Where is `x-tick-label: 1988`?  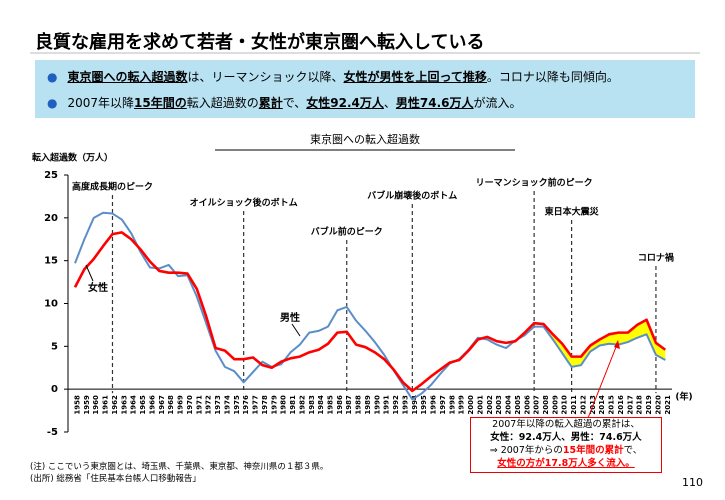
x-tick-label: 1988 is located at coordinates (359, 405).